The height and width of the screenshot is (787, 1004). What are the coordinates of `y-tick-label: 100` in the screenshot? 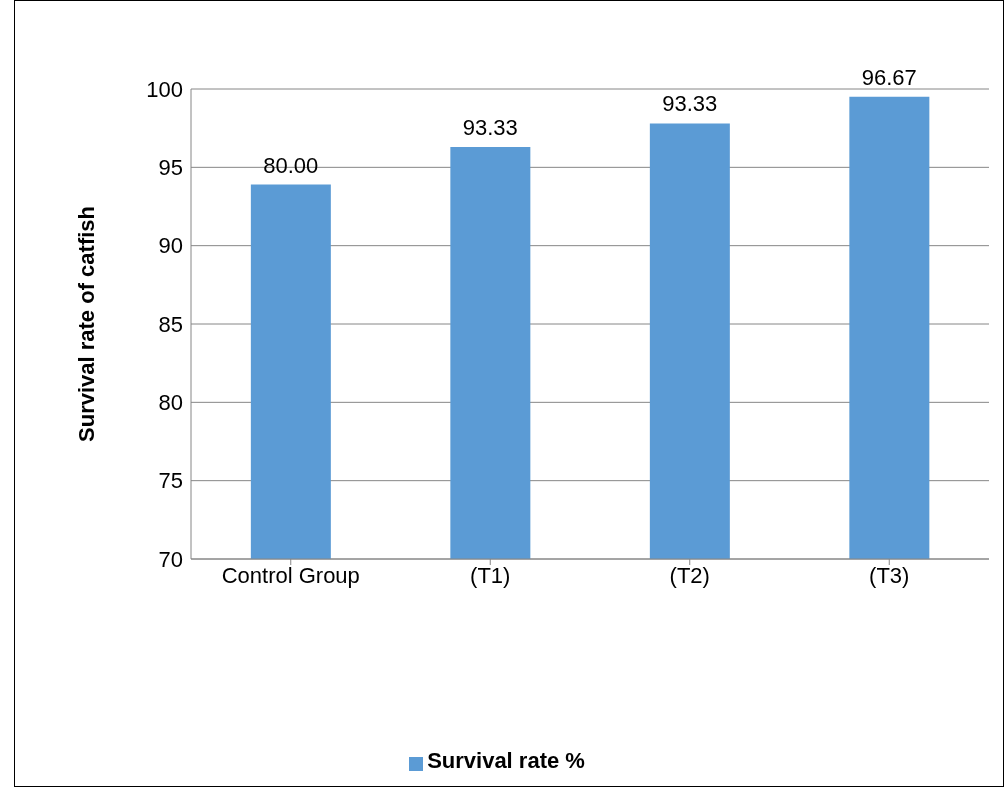 It's located at (164, 89).